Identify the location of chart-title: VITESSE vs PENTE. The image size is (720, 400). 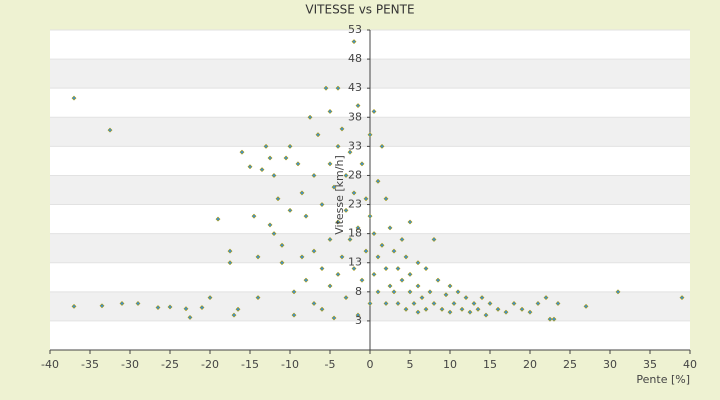
(359, 10).